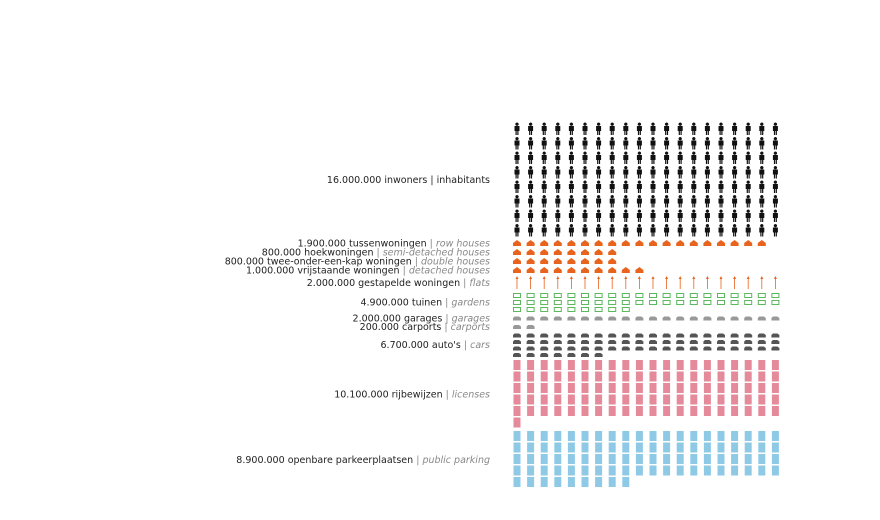 The width and height of the screenshot is (880, 520). What do you see at coordinates (460, 180) in the screenshot?
I see `english-label: | inhabitants` at bounding box center [460, 180].